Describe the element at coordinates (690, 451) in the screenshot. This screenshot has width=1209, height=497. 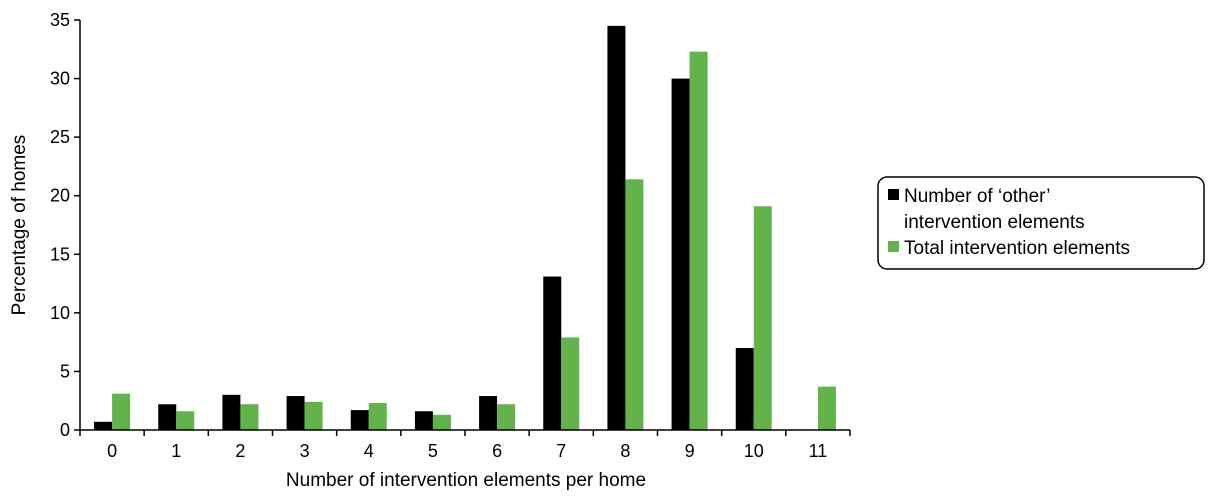
I see `x-tick-label: 9` at that location.